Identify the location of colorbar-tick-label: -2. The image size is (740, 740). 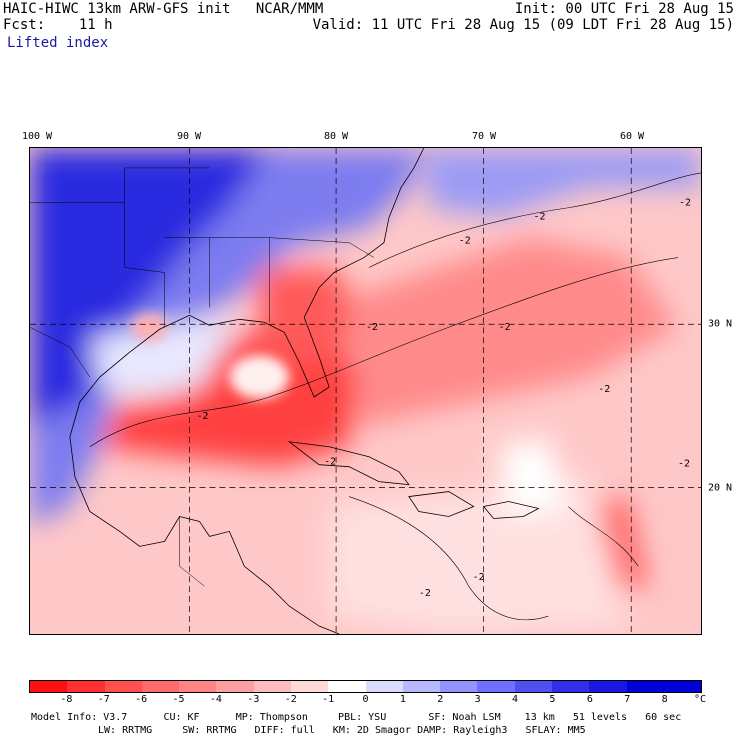
(290, 699).